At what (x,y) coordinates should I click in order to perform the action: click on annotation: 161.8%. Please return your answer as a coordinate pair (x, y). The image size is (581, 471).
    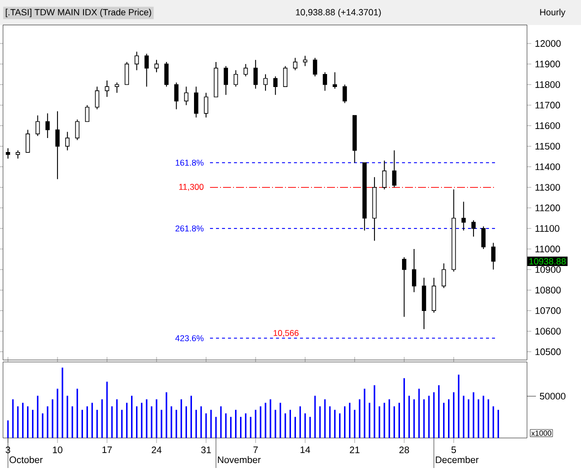
    Looking at the image, I should click on (190, 163).